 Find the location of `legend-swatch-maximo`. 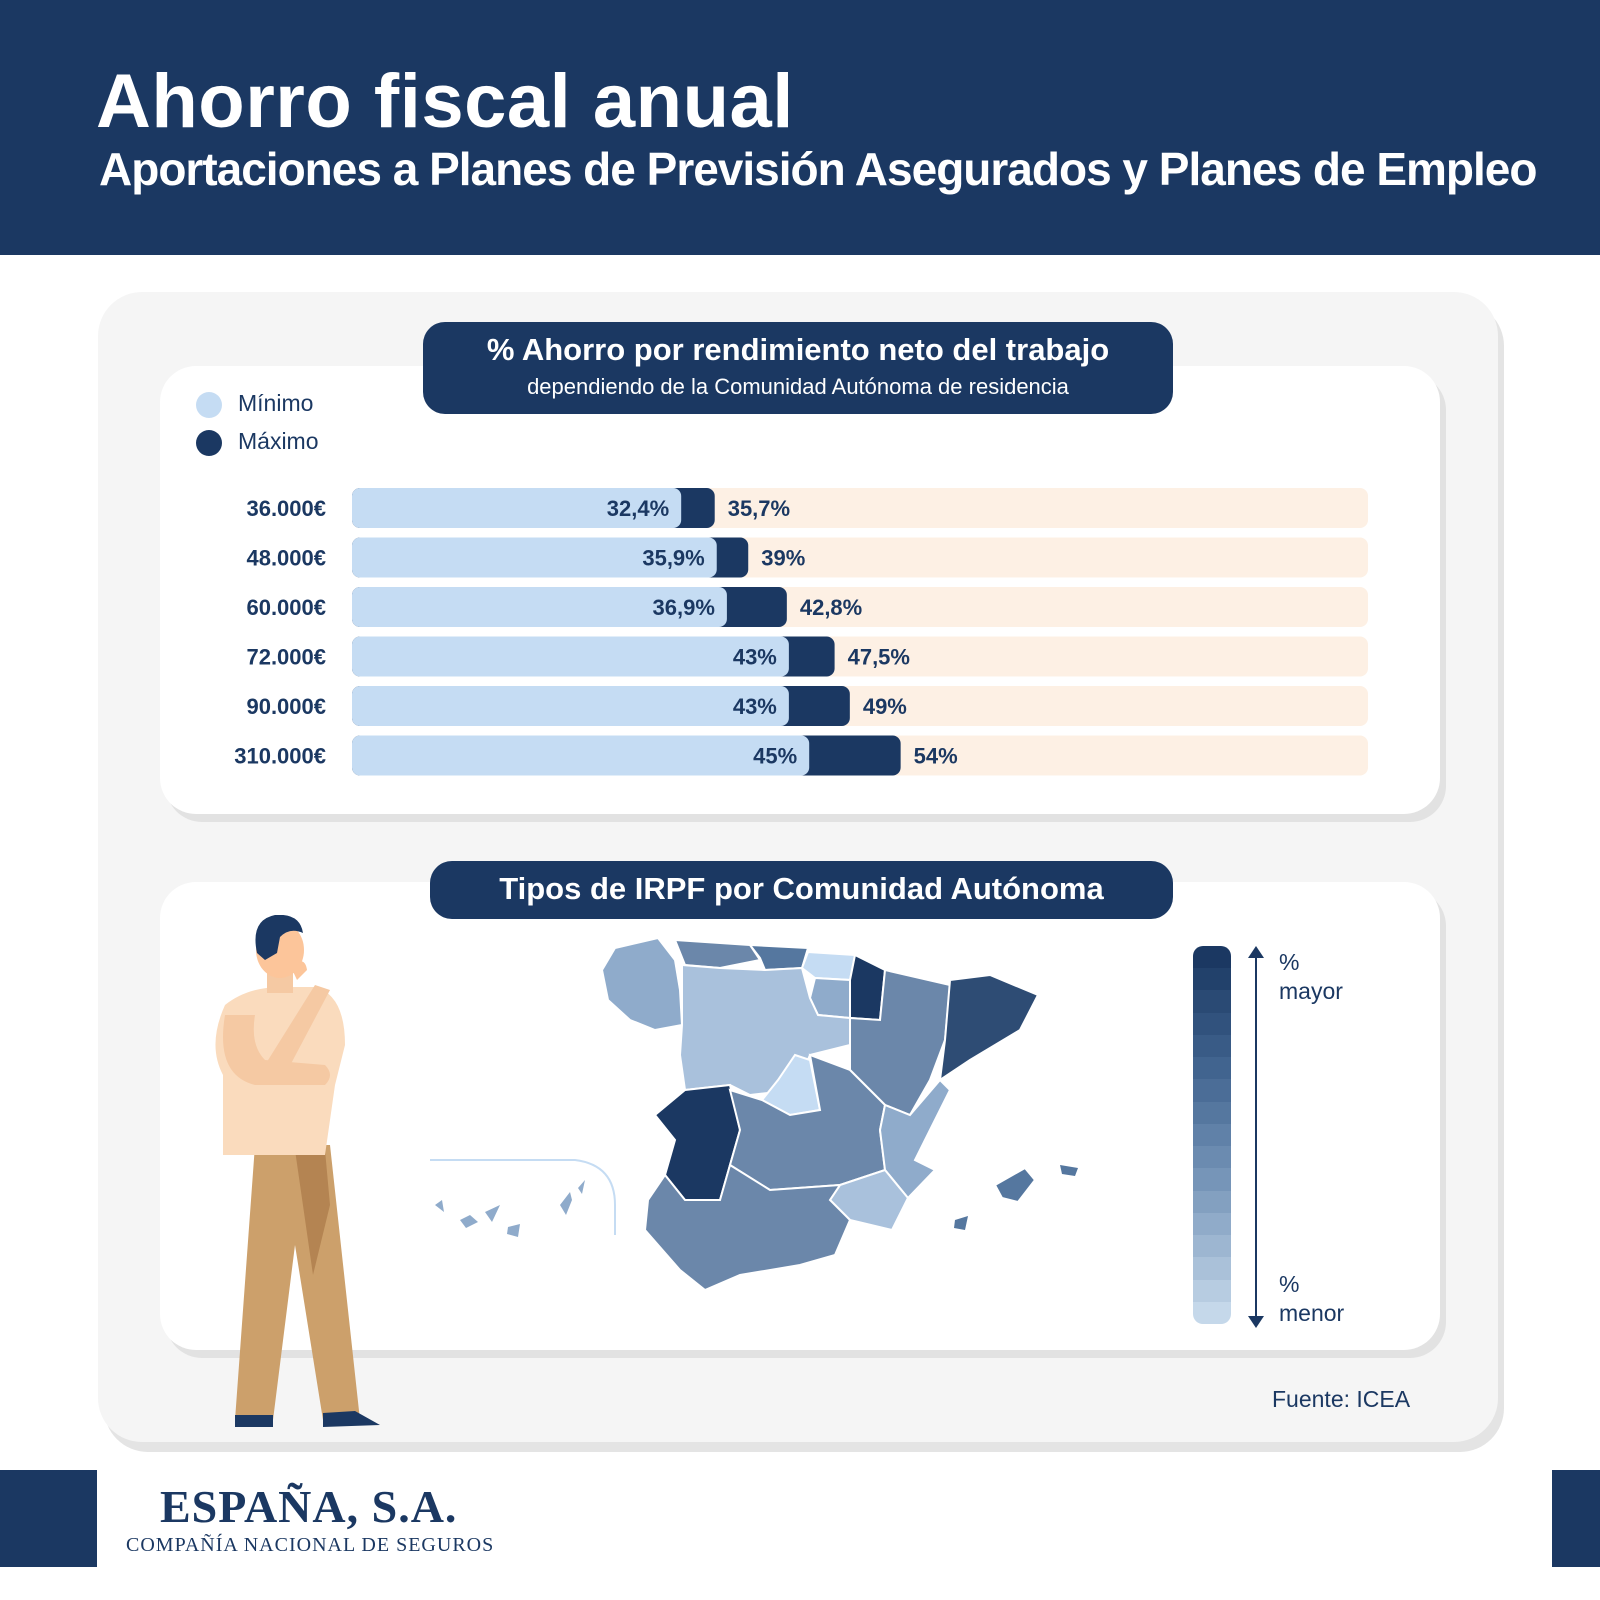

legend-swatch-maximo is located at coordinates (209, 443).